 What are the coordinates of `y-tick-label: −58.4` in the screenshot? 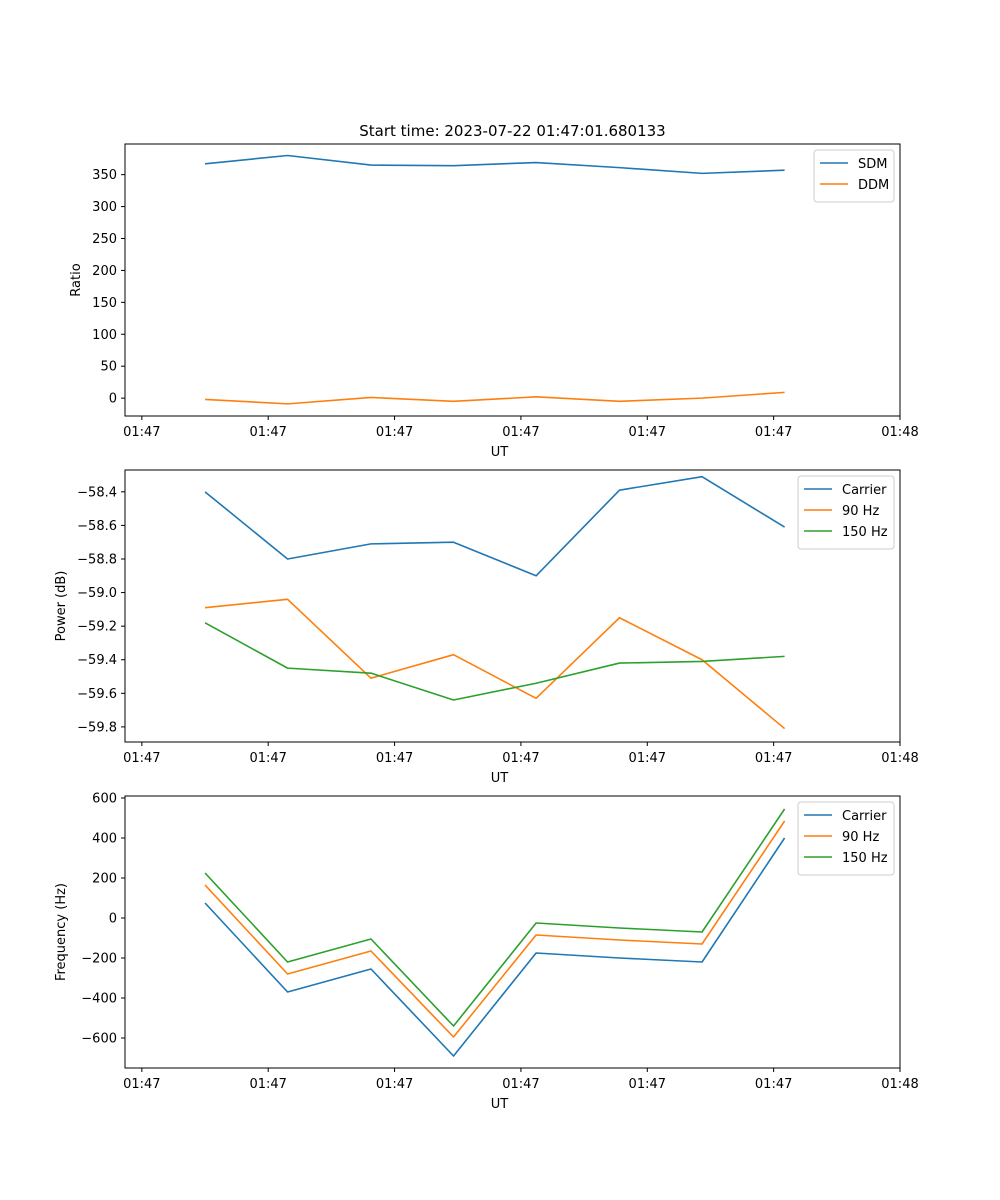 It's located at (97, 492).